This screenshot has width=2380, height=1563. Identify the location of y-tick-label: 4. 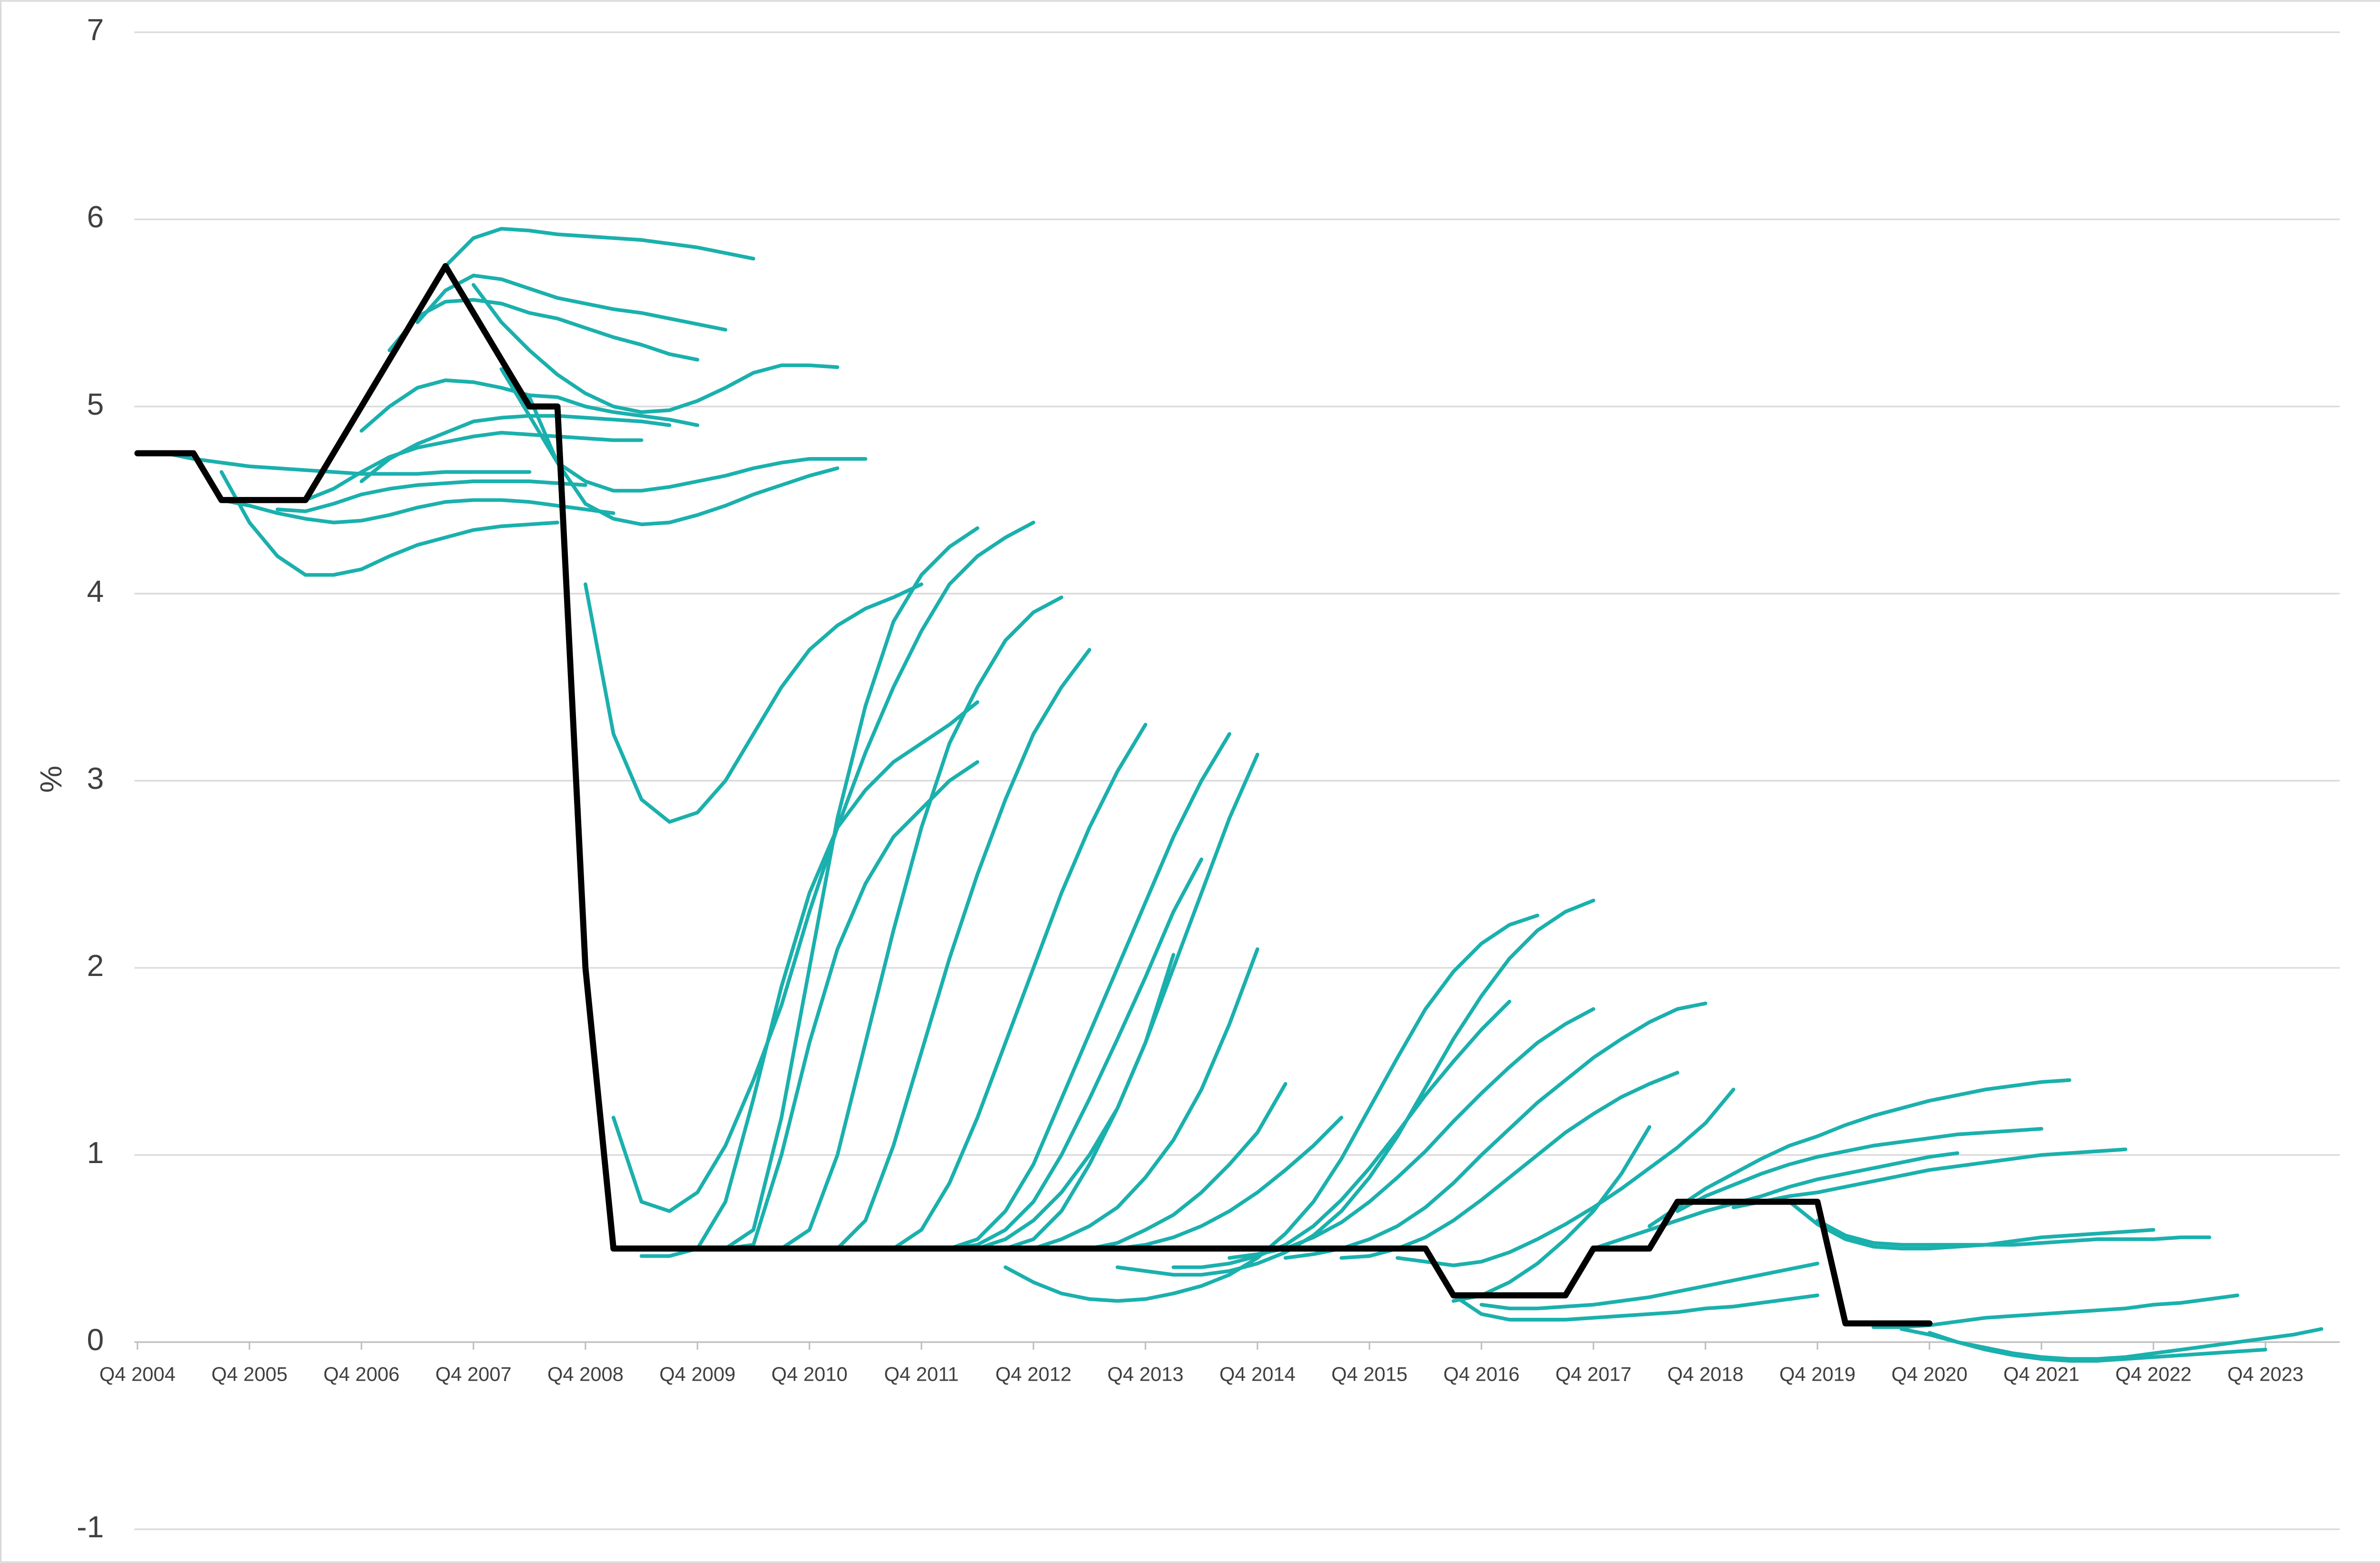
(95, 591).